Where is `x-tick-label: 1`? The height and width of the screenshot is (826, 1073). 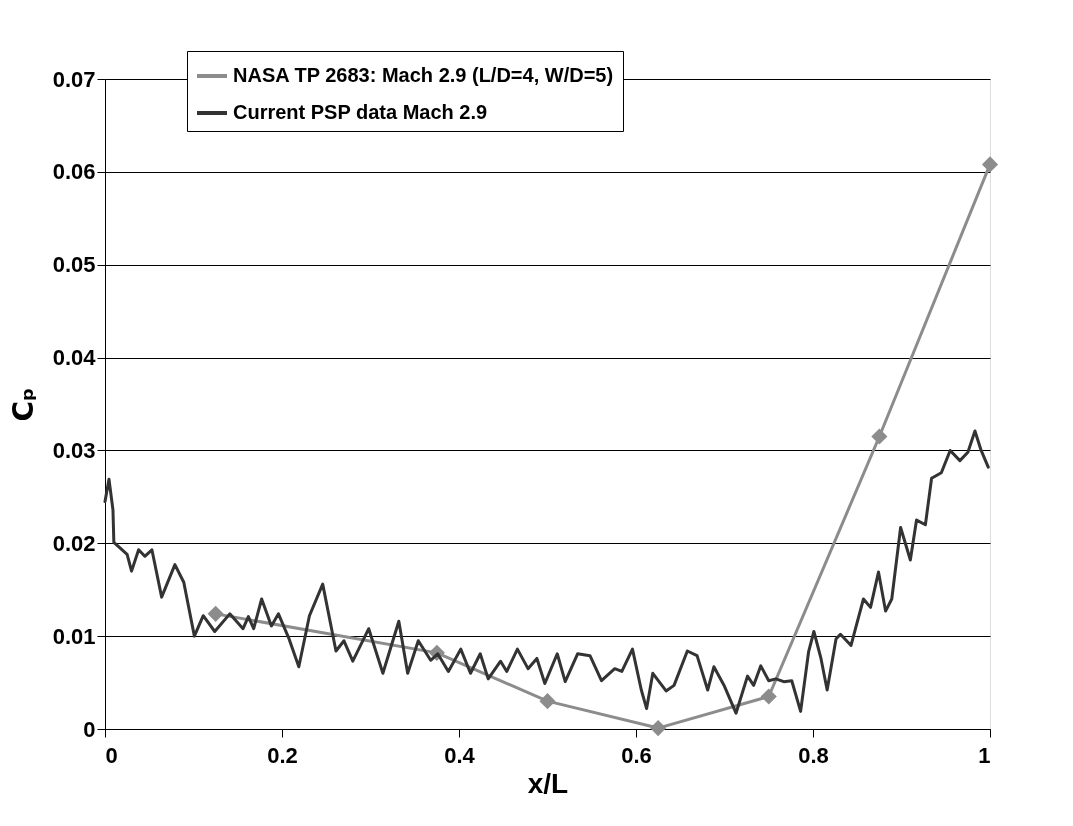 x-tick-label: 1 is located at coordinates (984, 755).